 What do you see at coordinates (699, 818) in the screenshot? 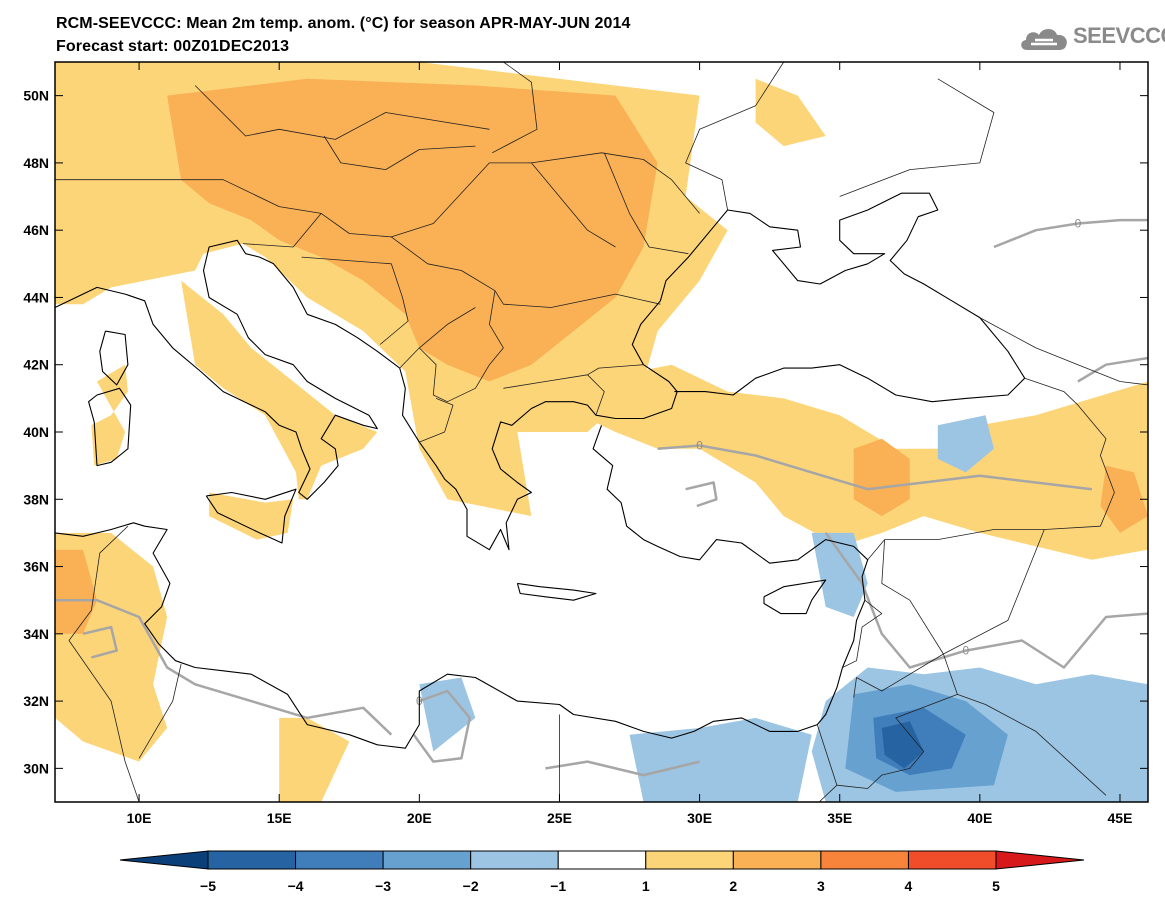
I see `lon-label: 30E` at bounding box center [699, 818].